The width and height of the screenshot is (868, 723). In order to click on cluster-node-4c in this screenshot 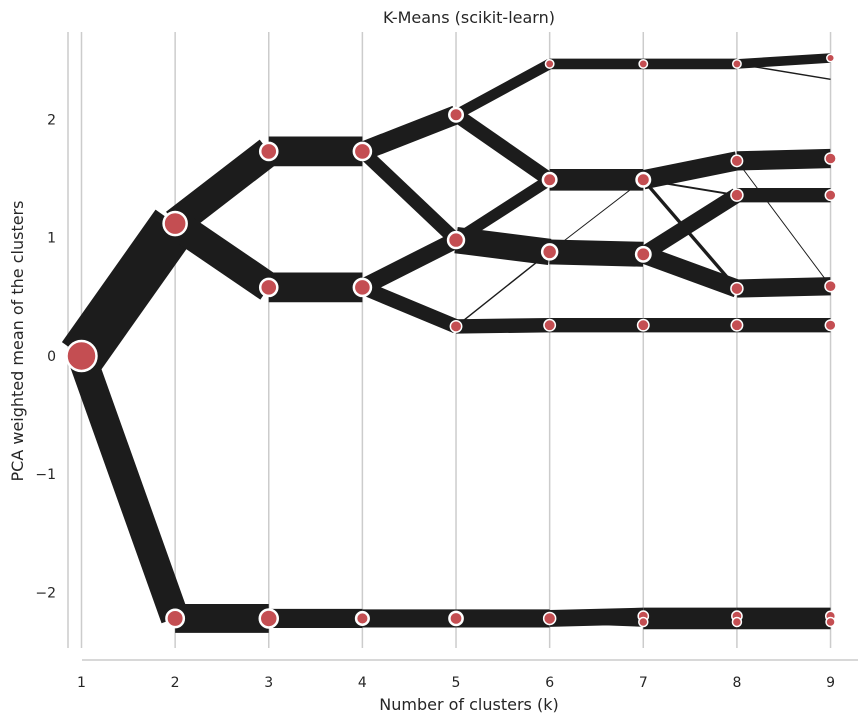, I will do `click(362, 618)`.